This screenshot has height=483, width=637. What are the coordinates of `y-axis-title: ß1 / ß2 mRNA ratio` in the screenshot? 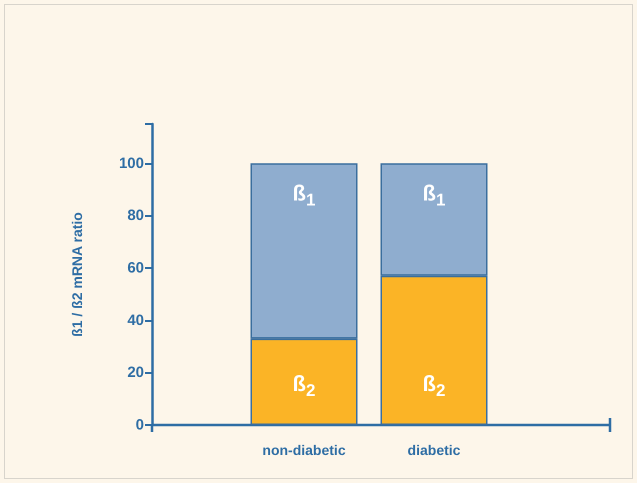 It's located at (77, 274).